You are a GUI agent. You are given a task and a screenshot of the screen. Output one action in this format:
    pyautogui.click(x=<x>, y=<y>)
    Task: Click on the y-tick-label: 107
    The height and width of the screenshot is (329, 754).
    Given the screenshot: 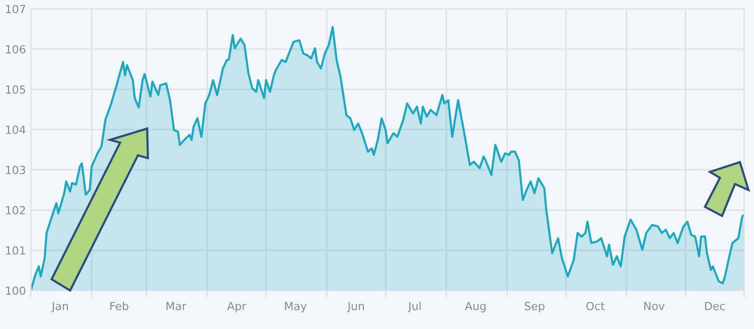 What is the action you would take?
    pyautogui.click(x=16, y=9)
    